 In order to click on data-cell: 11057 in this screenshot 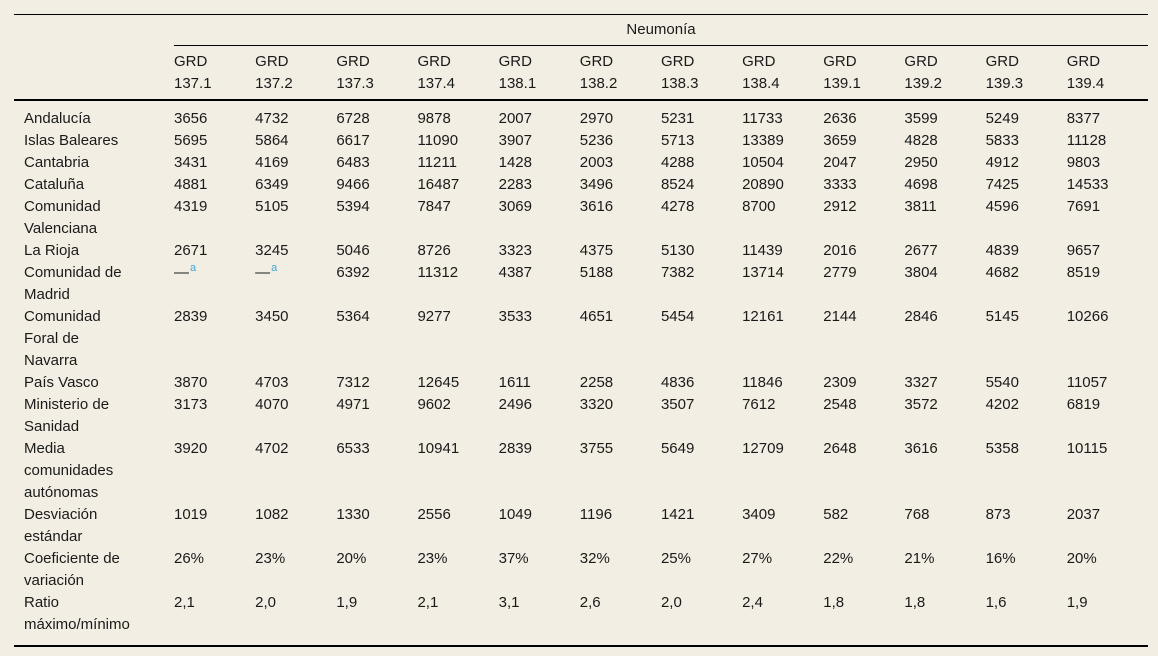, I will do `click(1087, 382)`.